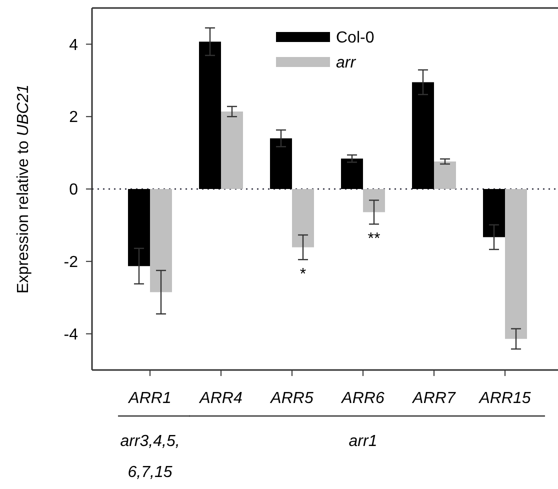 Image resolution: width=558 pixels, height=489 pixels. What do you see at coordinates (73, 190) in the screenshot?
I see `y-tick-label: 0` at bounding box center [73, 190].